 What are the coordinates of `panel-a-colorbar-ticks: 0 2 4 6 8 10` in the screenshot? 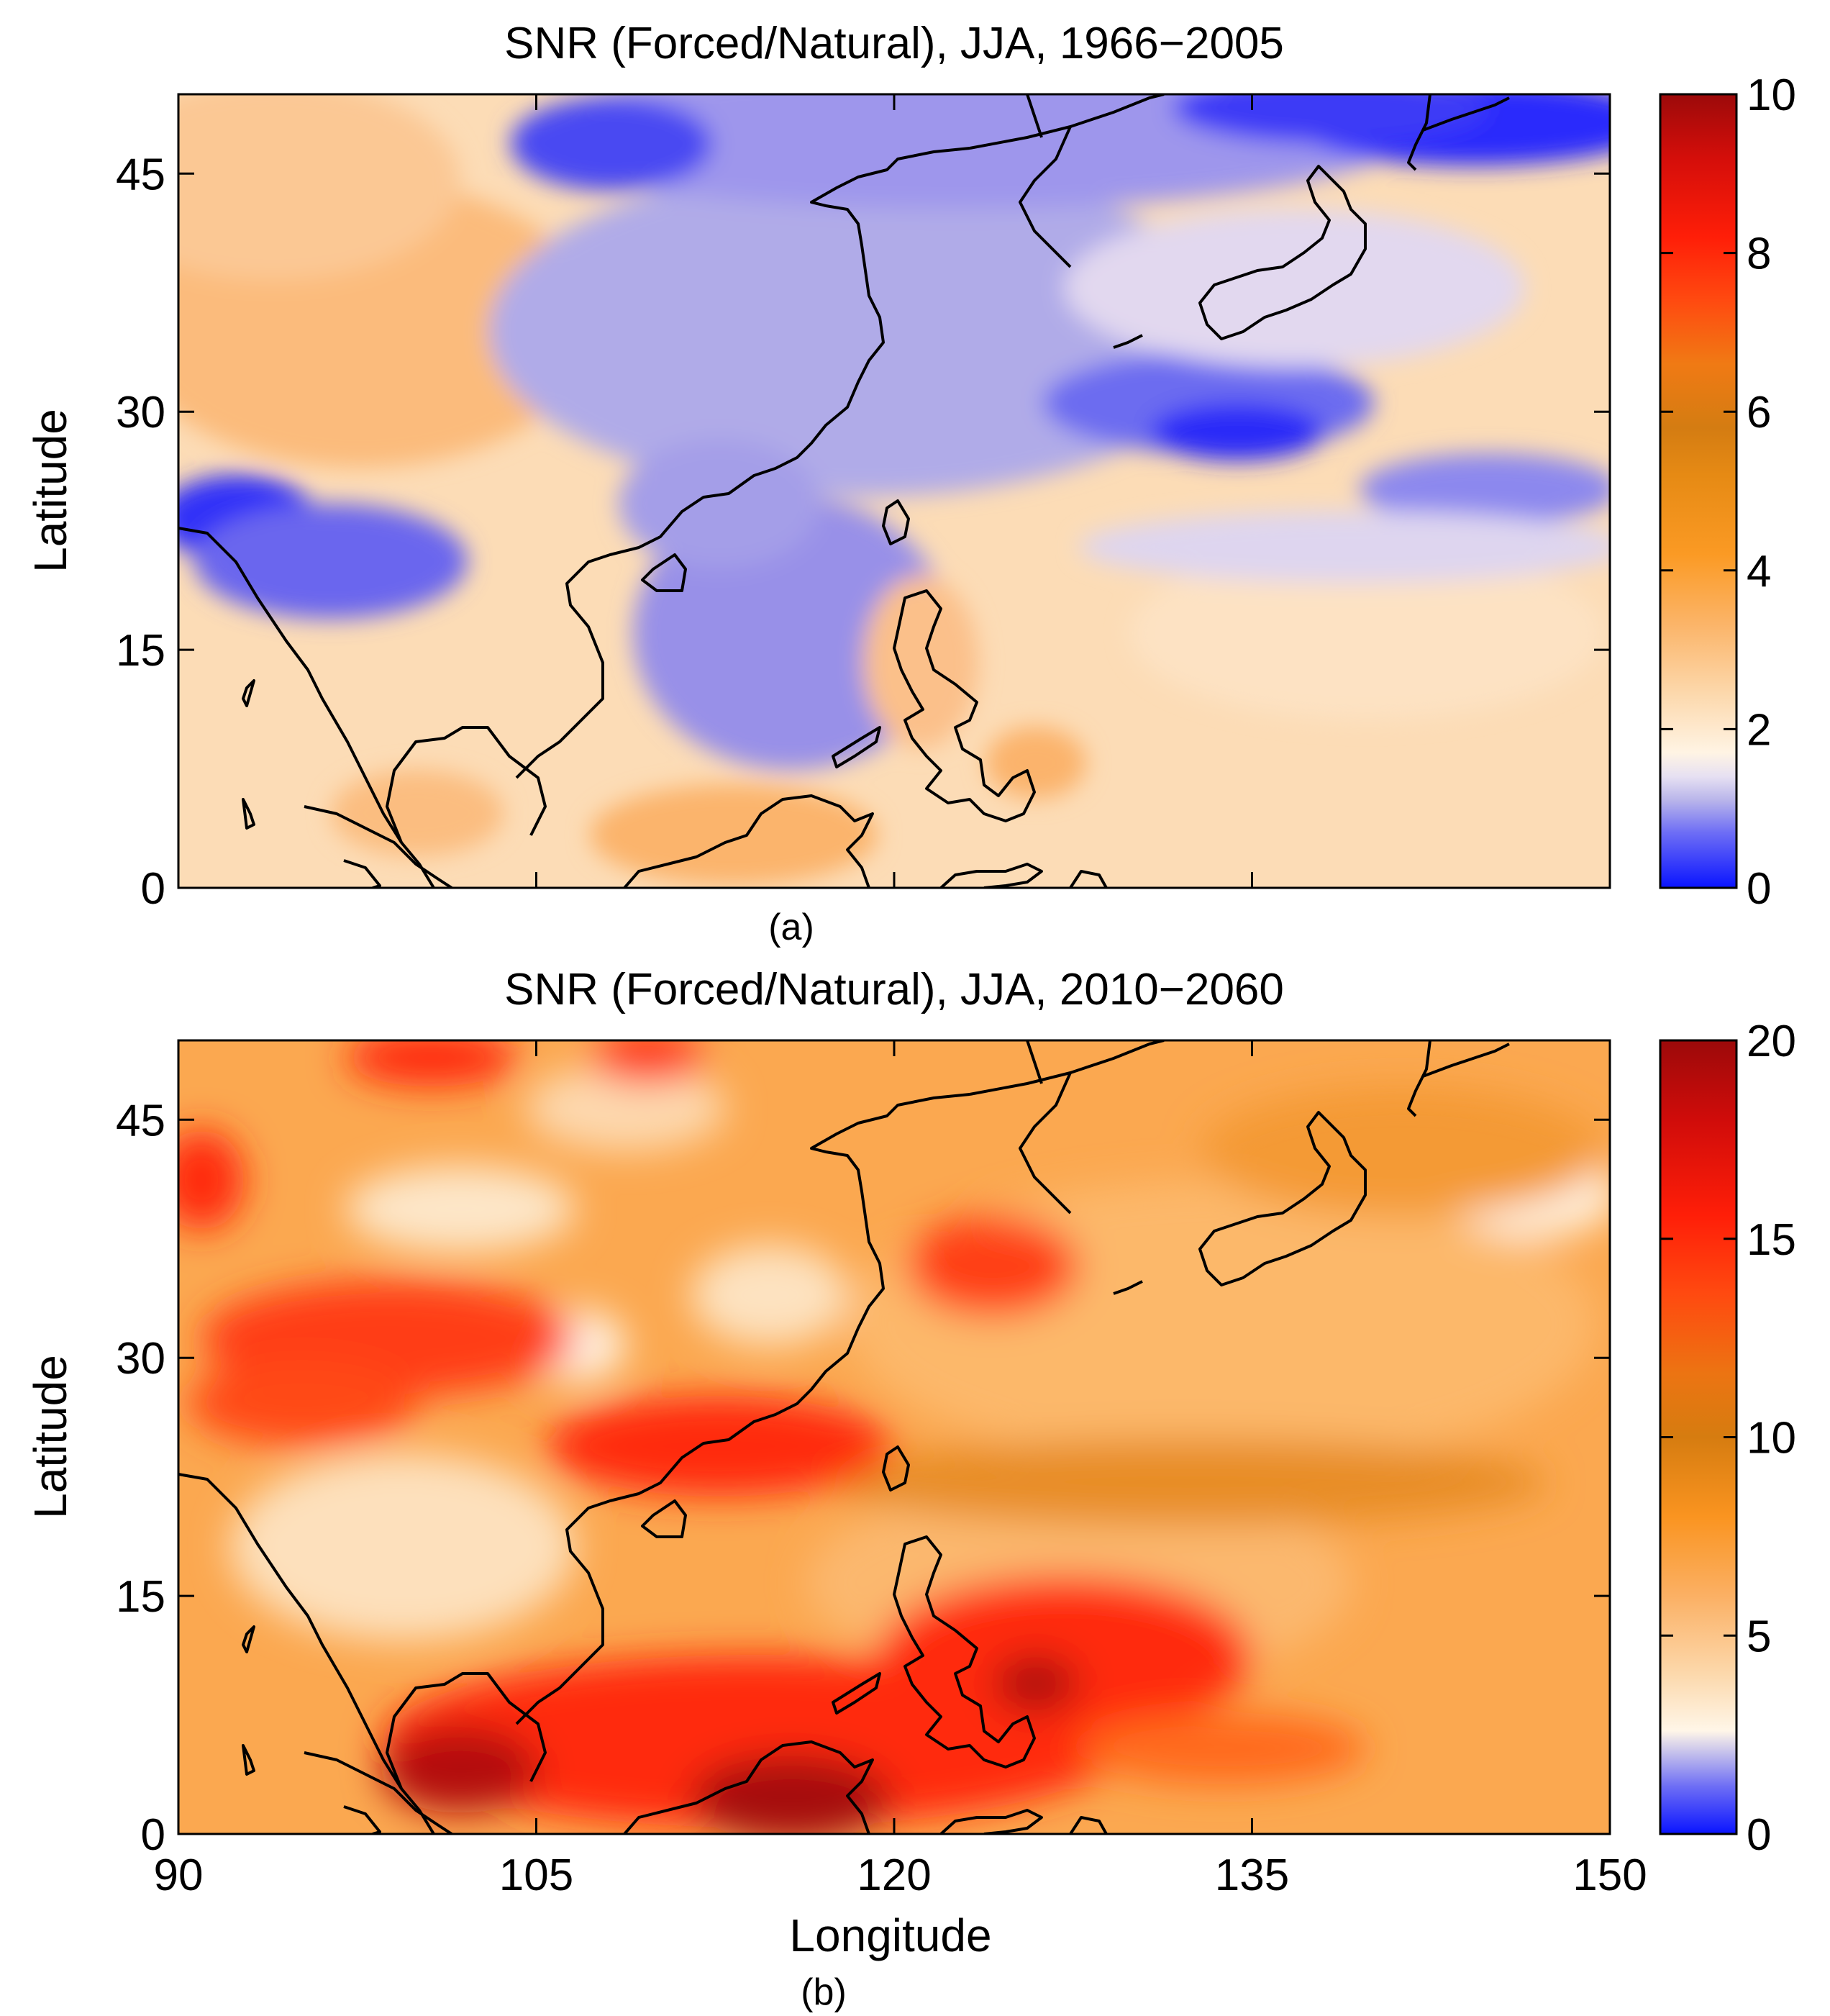 It's located at (1728, 492).